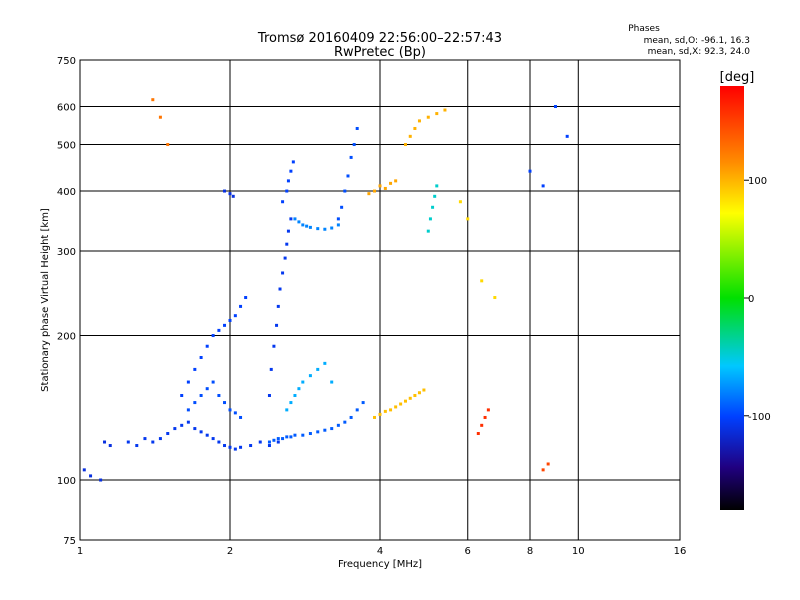 The height and width of the screenshot is (600, 800). I want to click on colorbar-tick-label: 0, so click(751, 299).